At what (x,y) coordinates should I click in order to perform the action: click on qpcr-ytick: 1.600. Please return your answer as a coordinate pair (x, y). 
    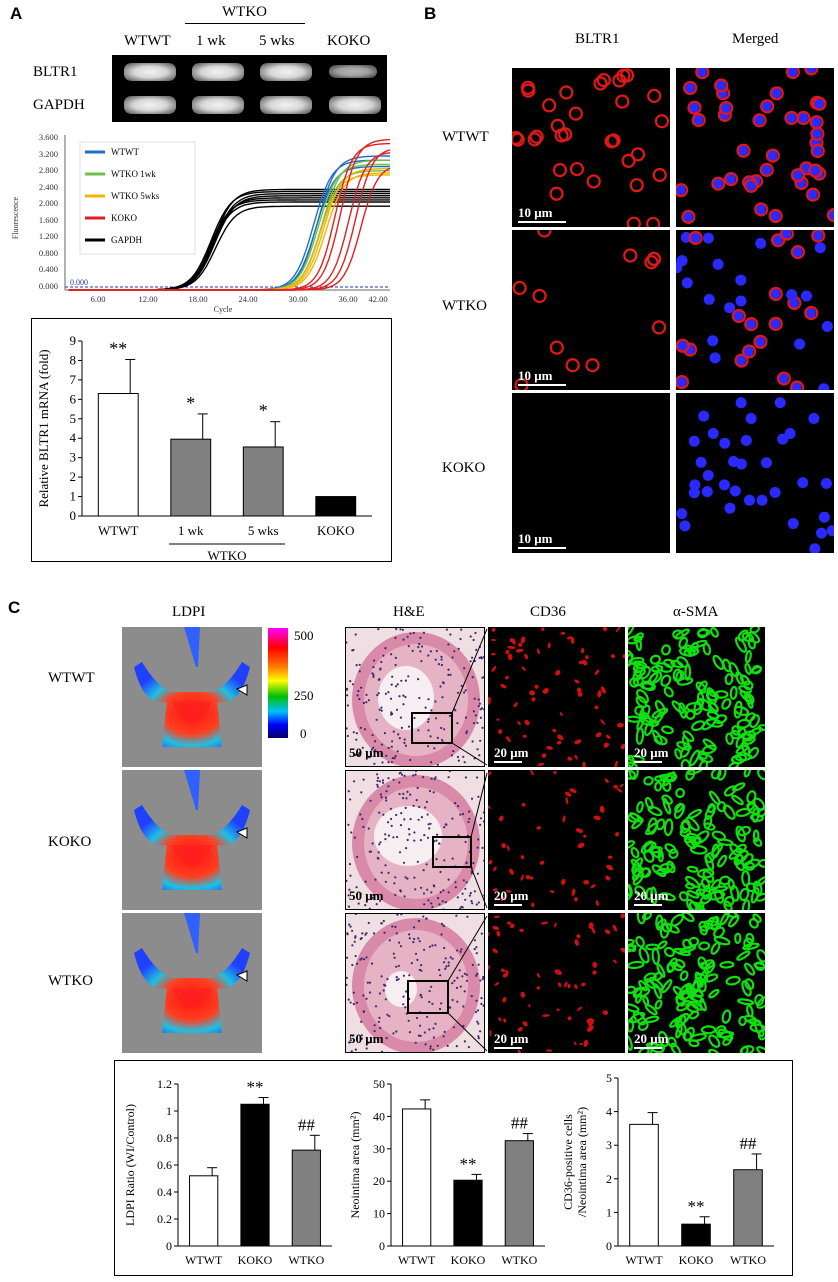
    Looking at the image, I should click on (48, 220).